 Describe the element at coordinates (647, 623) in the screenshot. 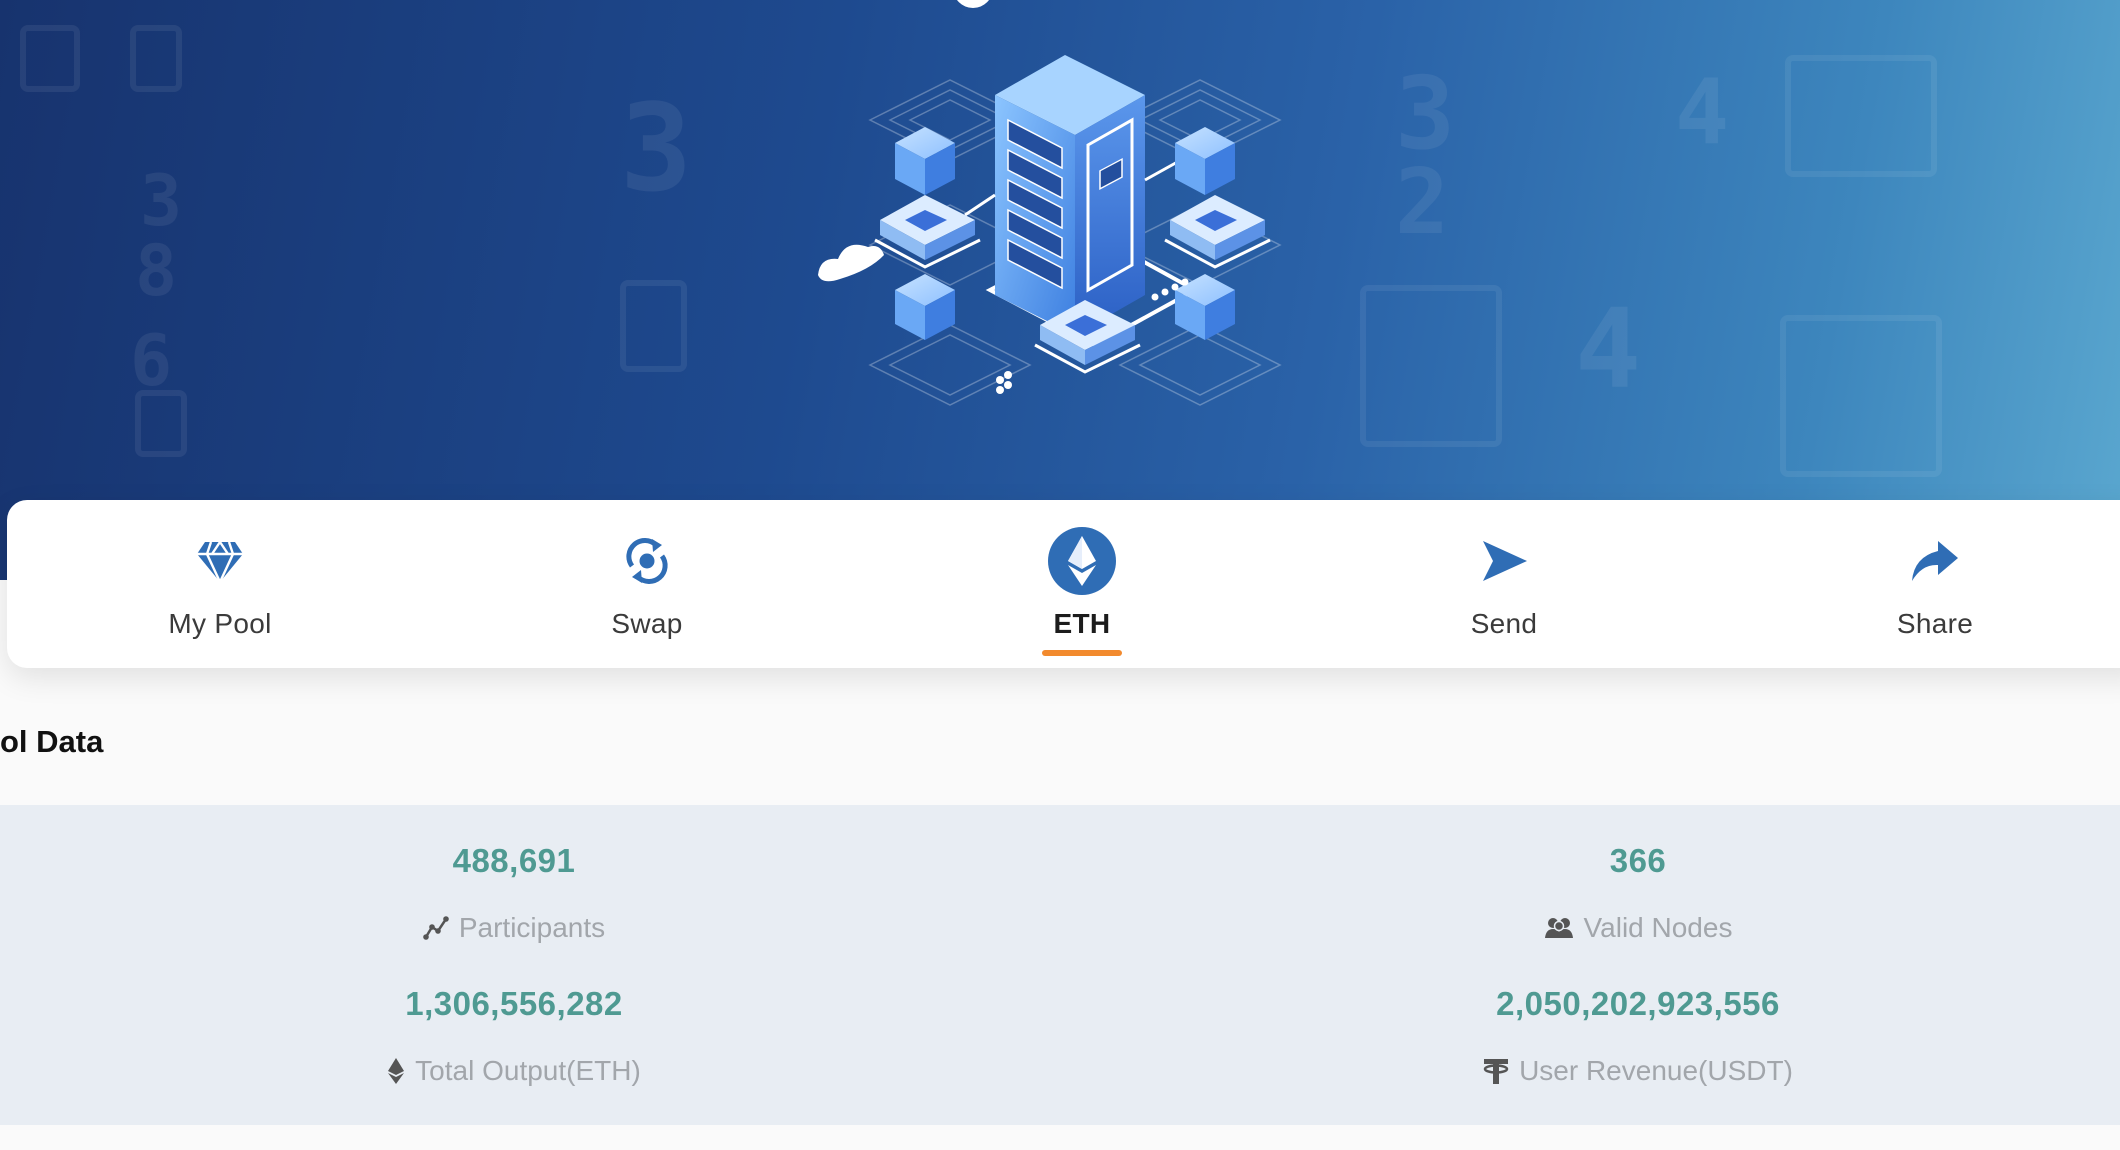

I see `nav-label: Swap` at that location.